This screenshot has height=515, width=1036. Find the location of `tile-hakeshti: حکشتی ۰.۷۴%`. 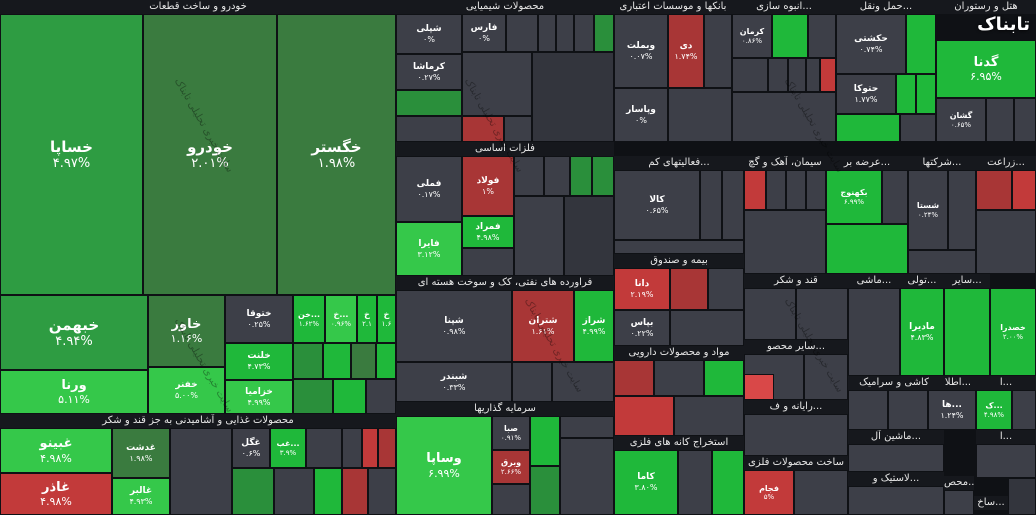

tile-hakeshti: حکشتی ۰.۷۴% is located at coordinates (871, 44).